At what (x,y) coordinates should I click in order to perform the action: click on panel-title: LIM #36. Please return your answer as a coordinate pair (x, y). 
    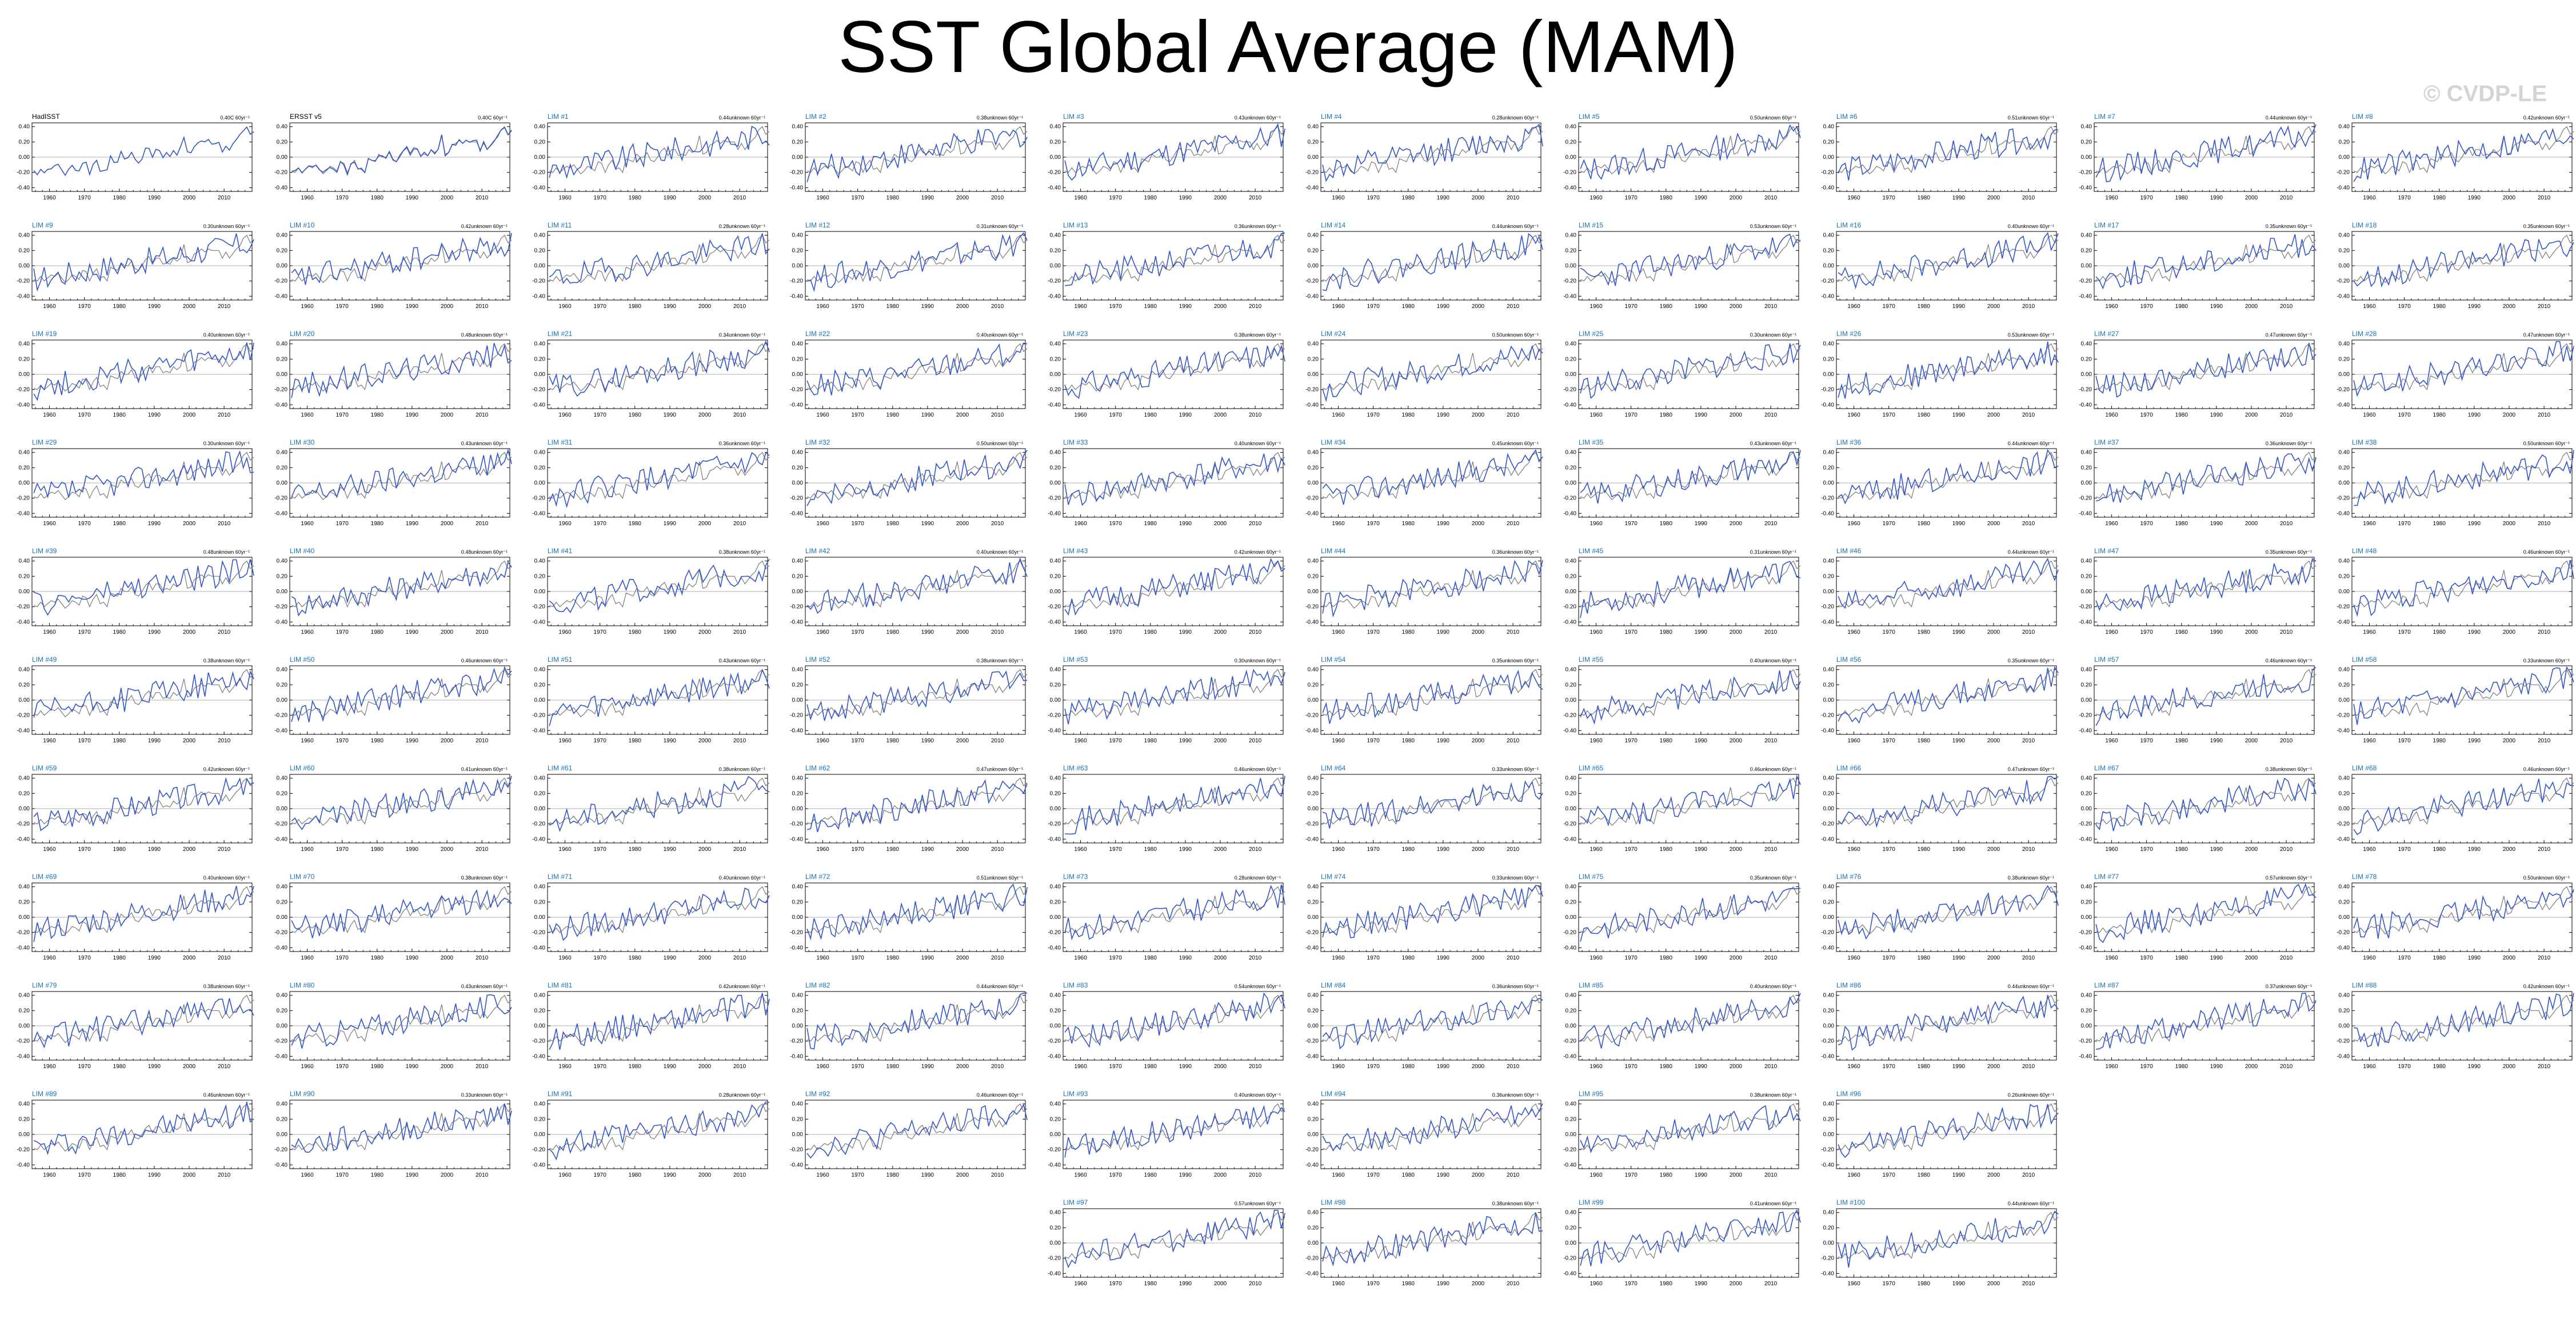
    Looking at the image, I should click on (1849, 442).